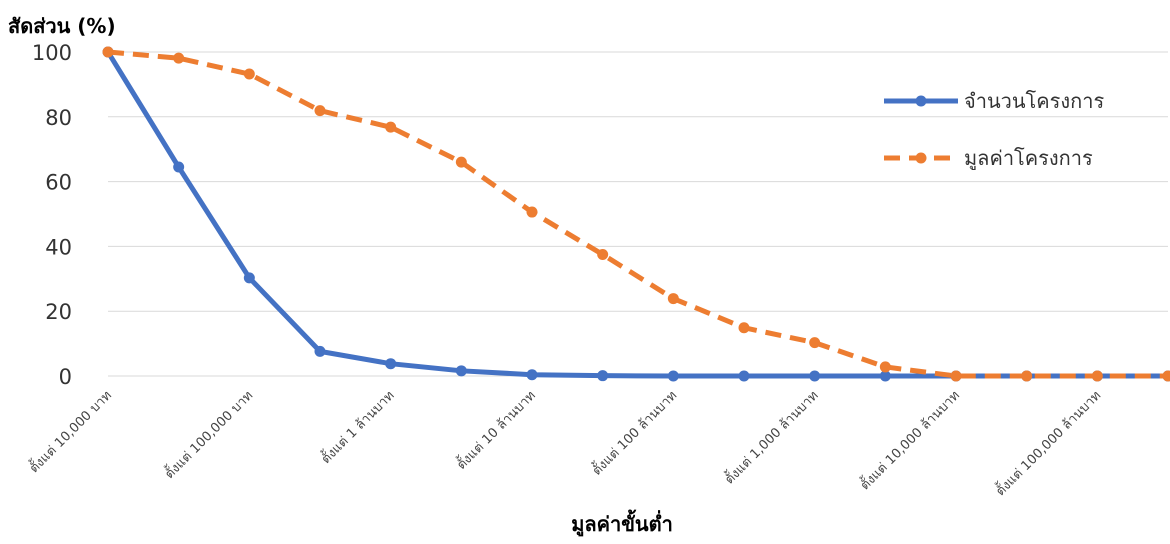 This screenshot has width=1170, height=544. Describe the element at coordinates (622, 523) in the screenshot. I see `x-axis-label: มูลค่าขั้นต่ำ` at that location.